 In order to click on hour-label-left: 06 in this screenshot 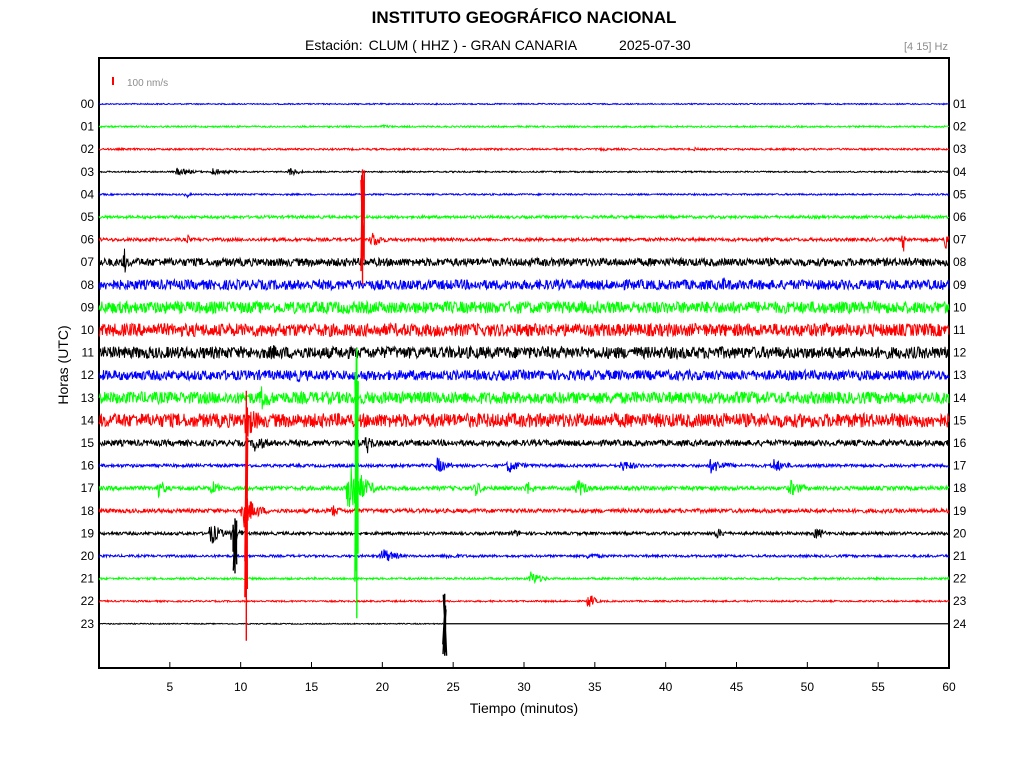, I will do `click(88, 240)`.